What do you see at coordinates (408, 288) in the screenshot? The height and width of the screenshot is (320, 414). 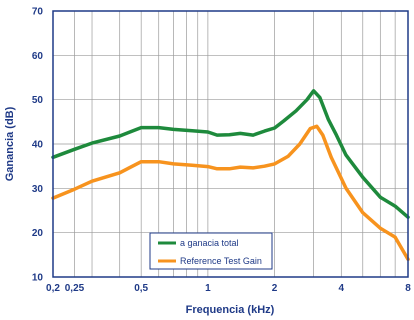 I see `x-tick-label: 8` at bounding box center [408, 288].